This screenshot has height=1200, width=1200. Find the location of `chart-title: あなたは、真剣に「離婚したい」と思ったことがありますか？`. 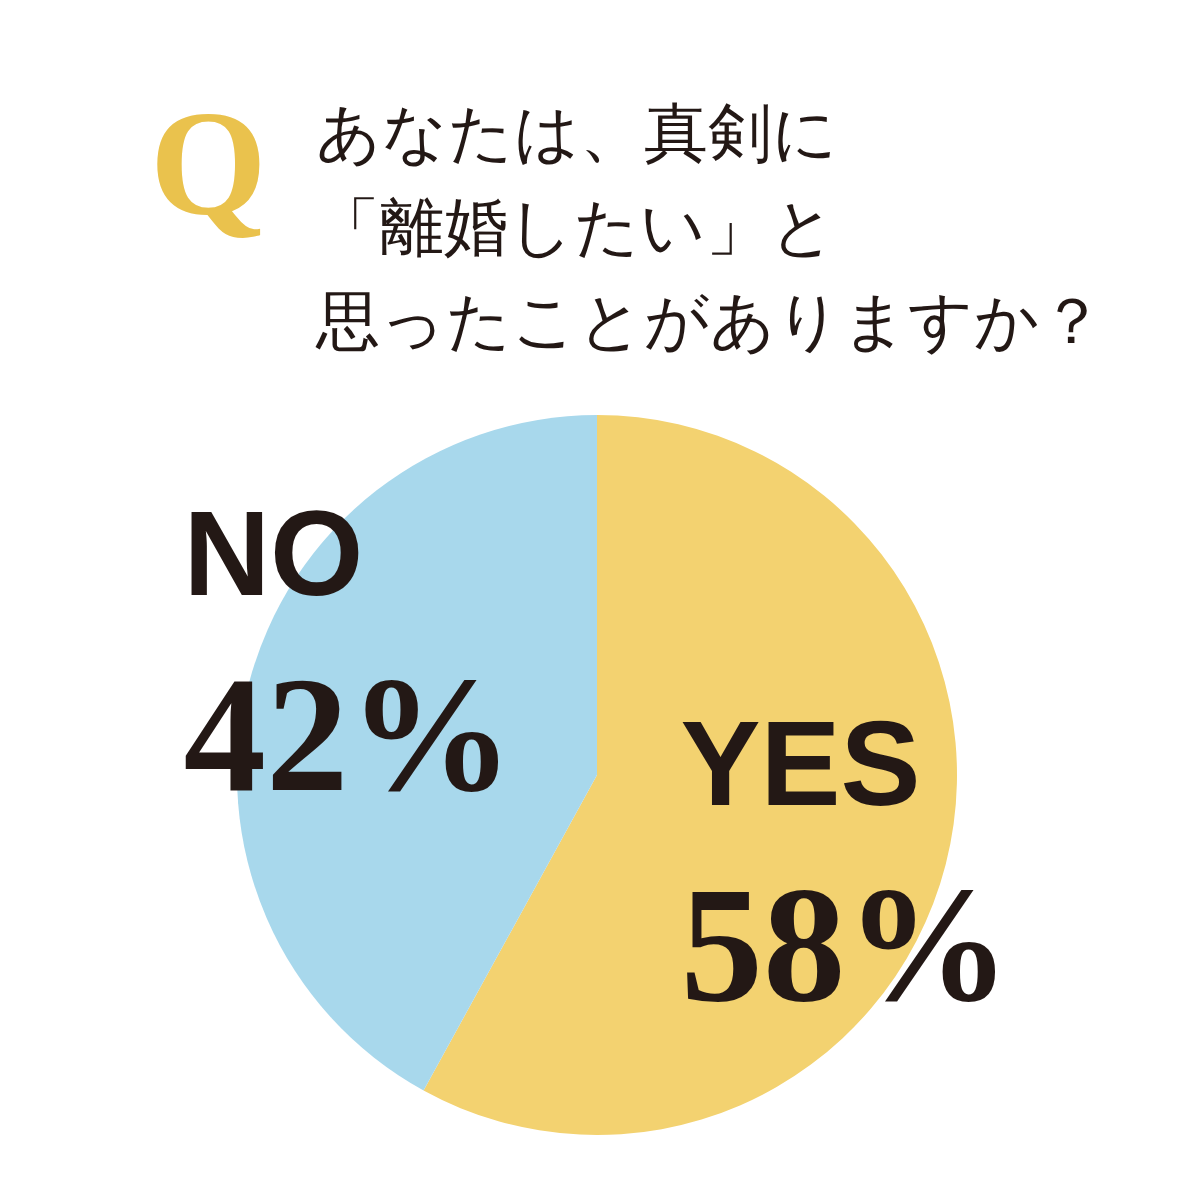

chart-title: あなたは、真剣に「離婚したい」と思ったことがありますか？ is located at coordinates (710, 227).